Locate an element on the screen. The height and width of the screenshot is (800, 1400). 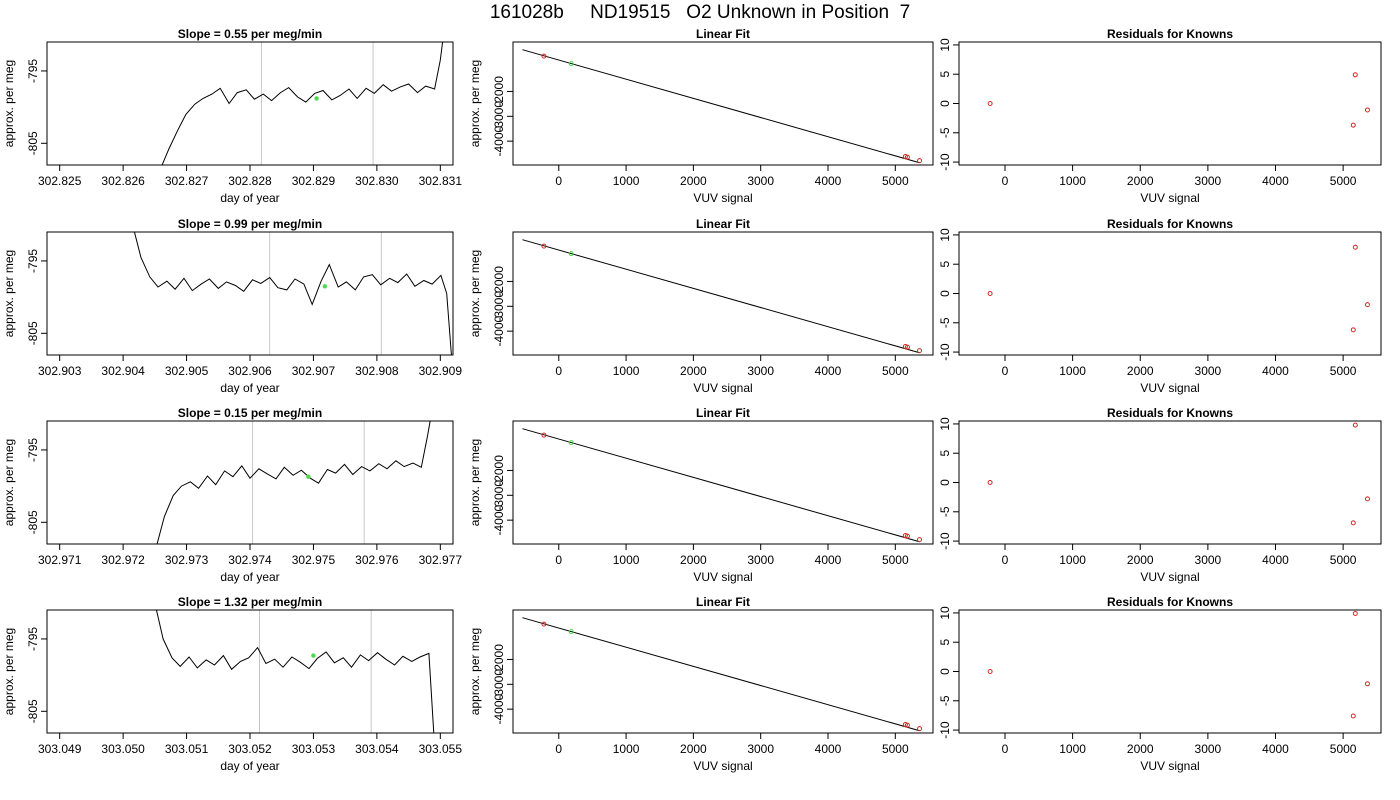
x-tick-label: 302.830 is located at coordinates (377, 181).